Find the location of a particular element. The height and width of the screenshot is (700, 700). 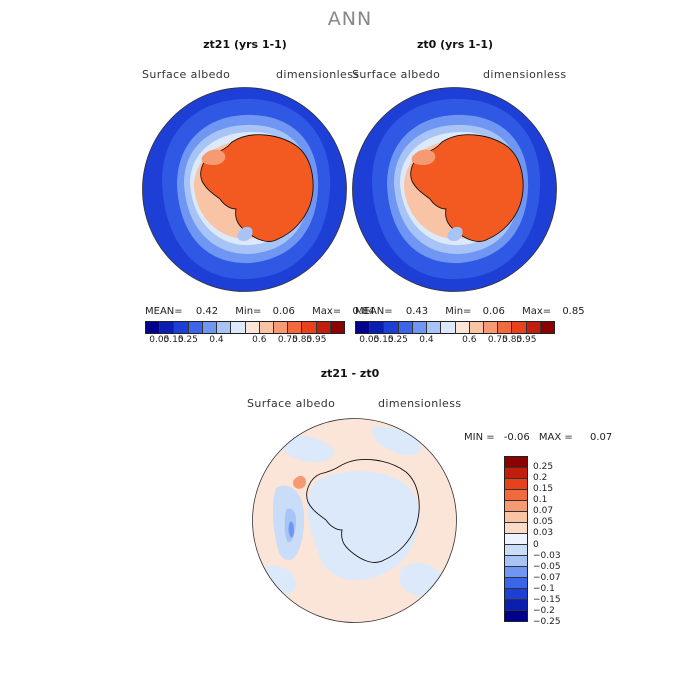

colorbar-tick-label: 0.2 is located at coordinates (540, 478).